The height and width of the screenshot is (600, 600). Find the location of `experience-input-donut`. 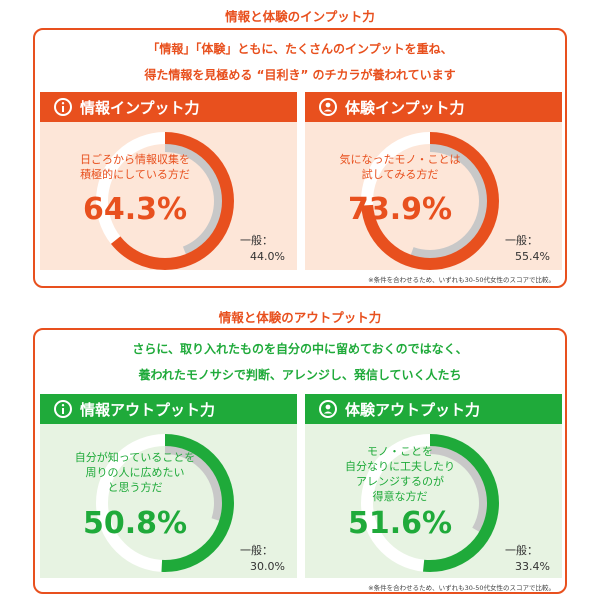

experience-input-donut is located at coordinates (430, 201).